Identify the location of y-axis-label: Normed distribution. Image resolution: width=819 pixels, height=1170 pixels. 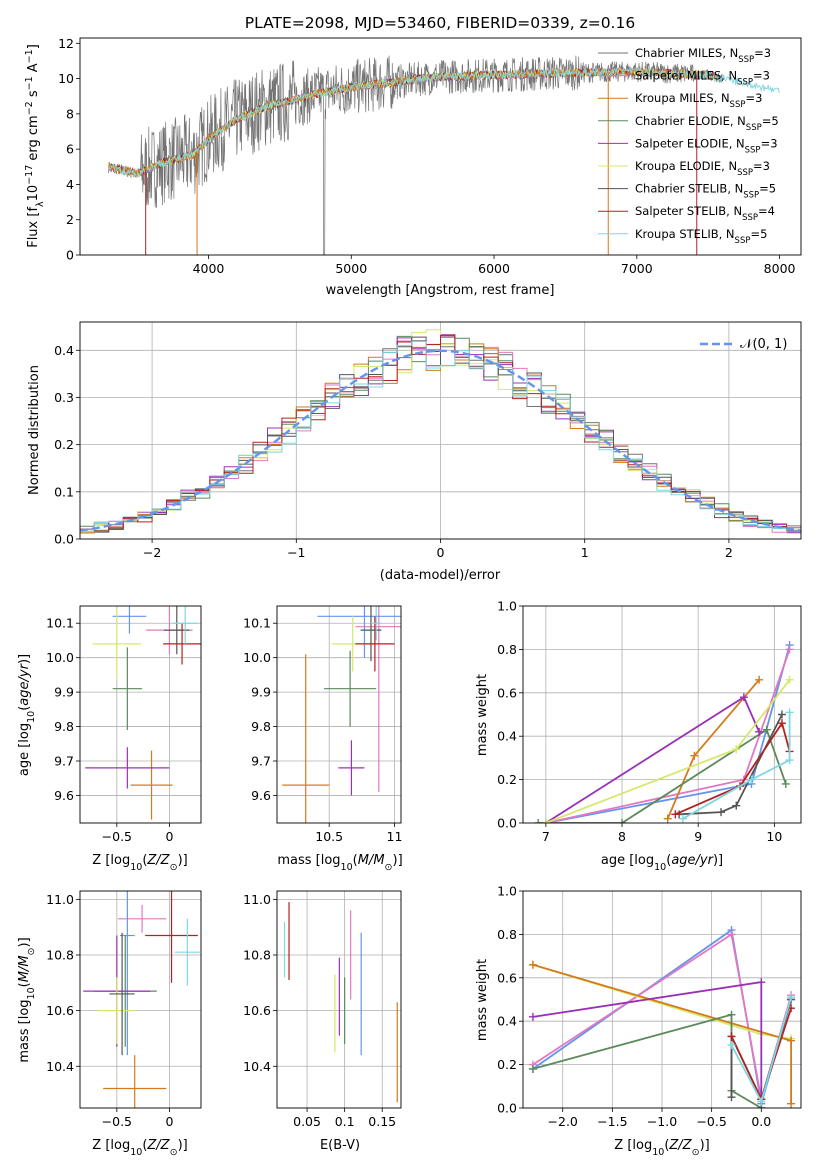
(34, 430).